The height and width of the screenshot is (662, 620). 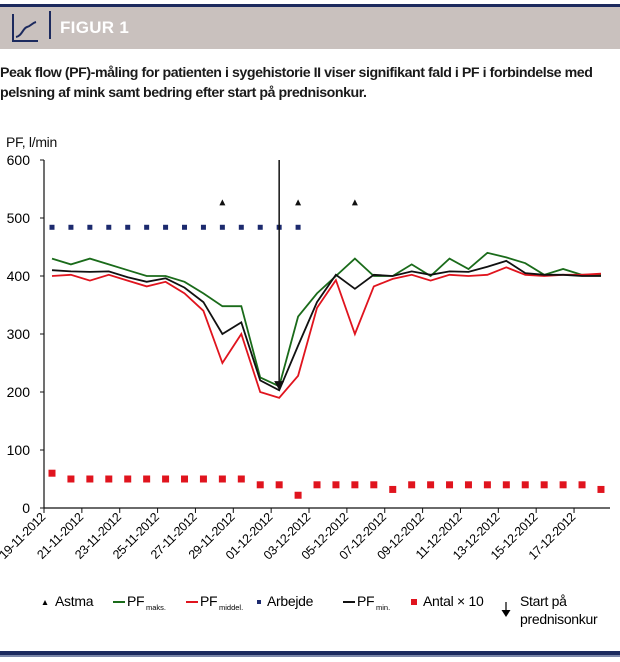 What do you see at coordinates (156, 607) in the screenshot?
I see `legend-subscript: maks.` at bounding box center [156, 607].